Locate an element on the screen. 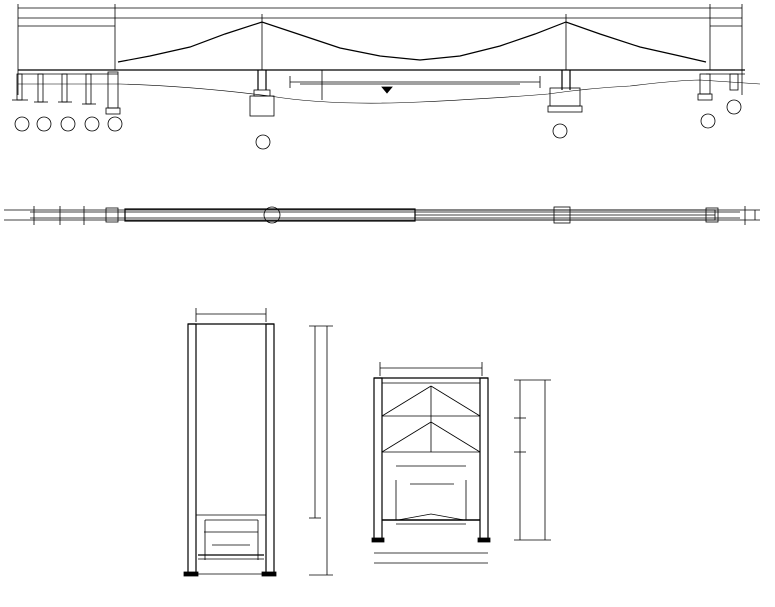  plan-view is located at coordinates (382, 215).